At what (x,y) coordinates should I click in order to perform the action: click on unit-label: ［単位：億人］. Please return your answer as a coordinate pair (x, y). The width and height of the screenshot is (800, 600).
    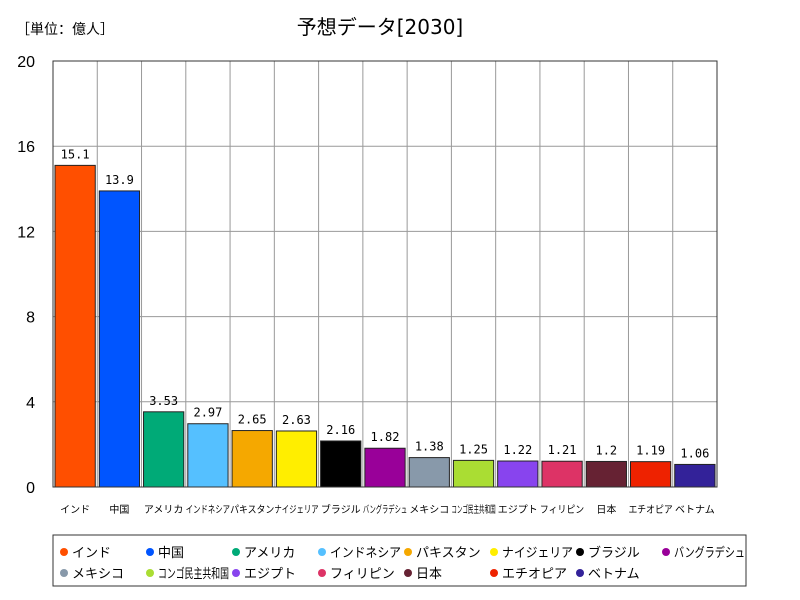
    Looking at the image, I should click on (65, 30).